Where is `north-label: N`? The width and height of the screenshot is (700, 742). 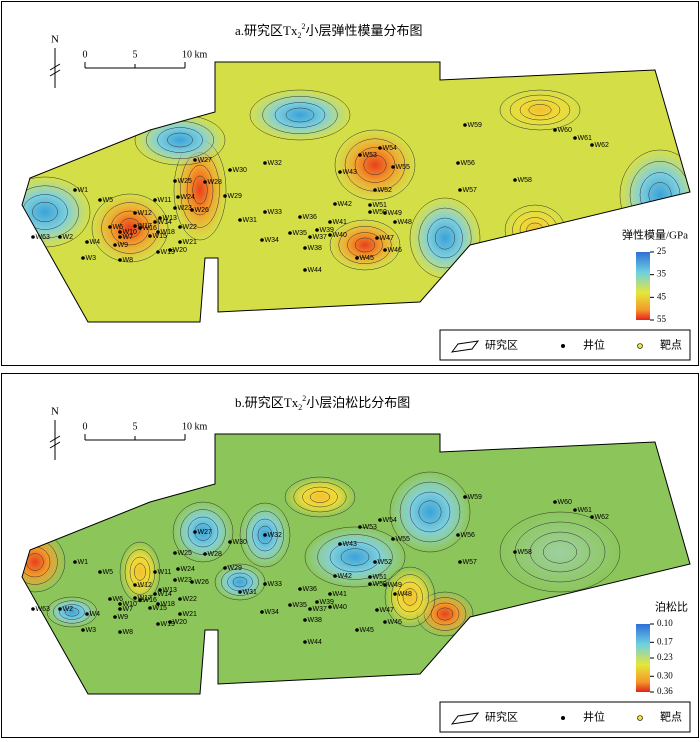 north-label: N is located at coordinates (55, 40).